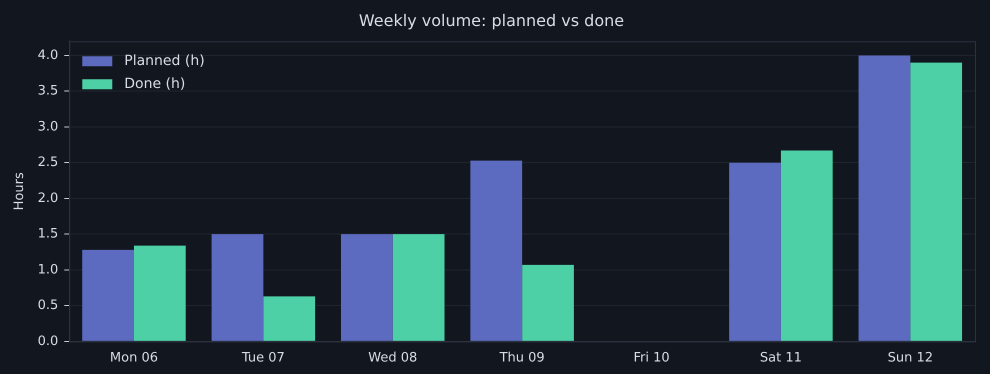 This screenshot has width=990, height=374. Describe the element at coordinates (48, 341) in the screenshot. I see `y-tick-label: 0.0` at that location.